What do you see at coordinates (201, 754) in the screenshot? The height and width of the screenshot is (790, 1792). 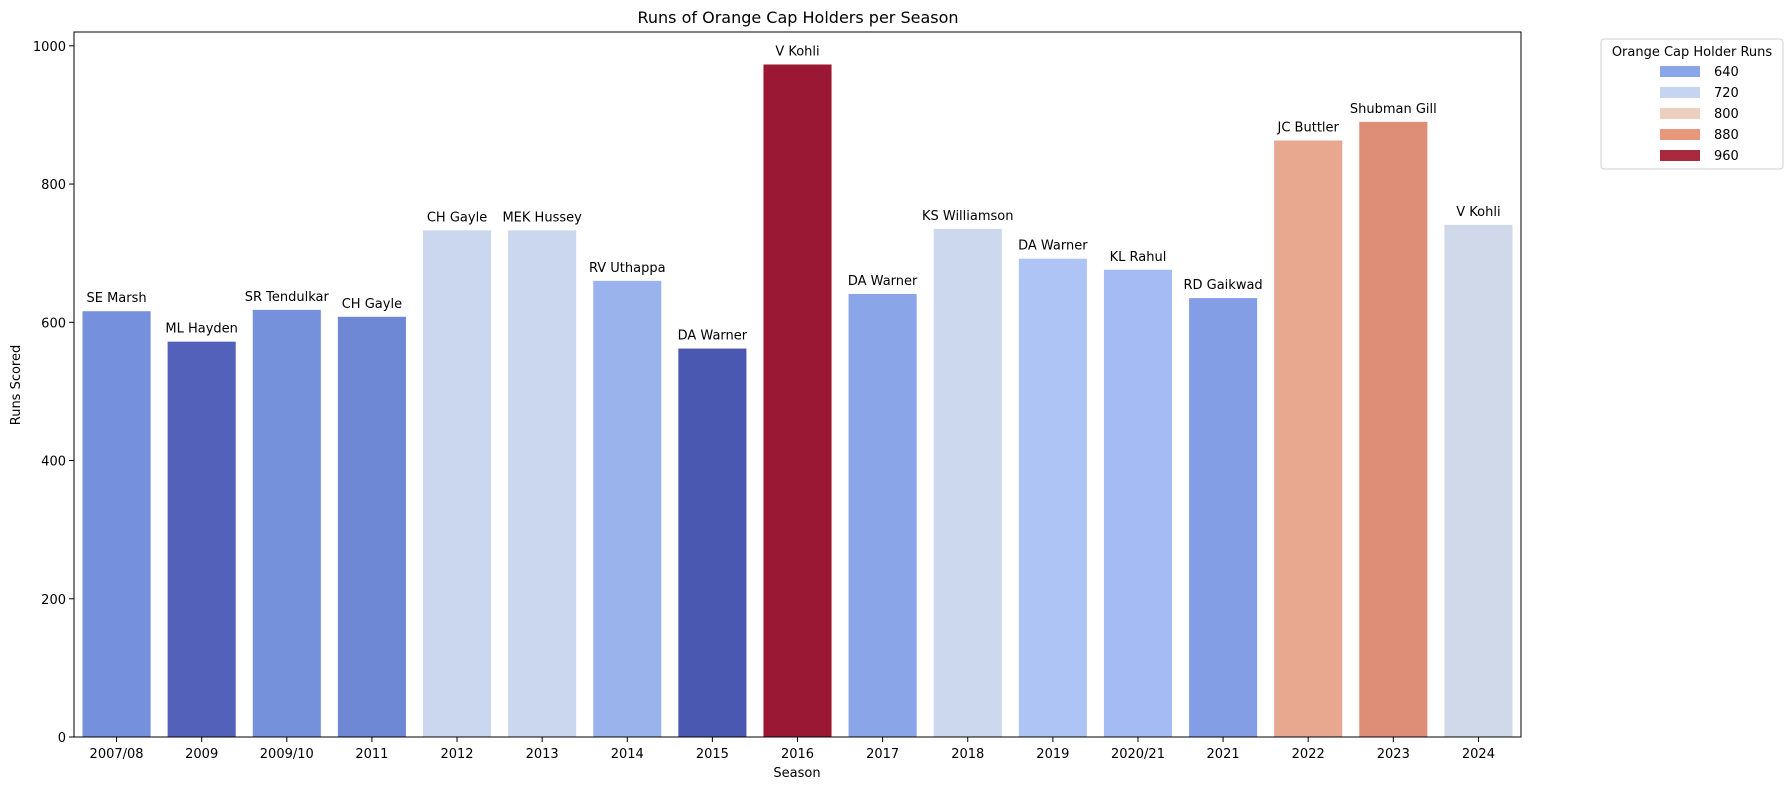 I see `x-tick-label: 2009` at bounding box center [201, 754].